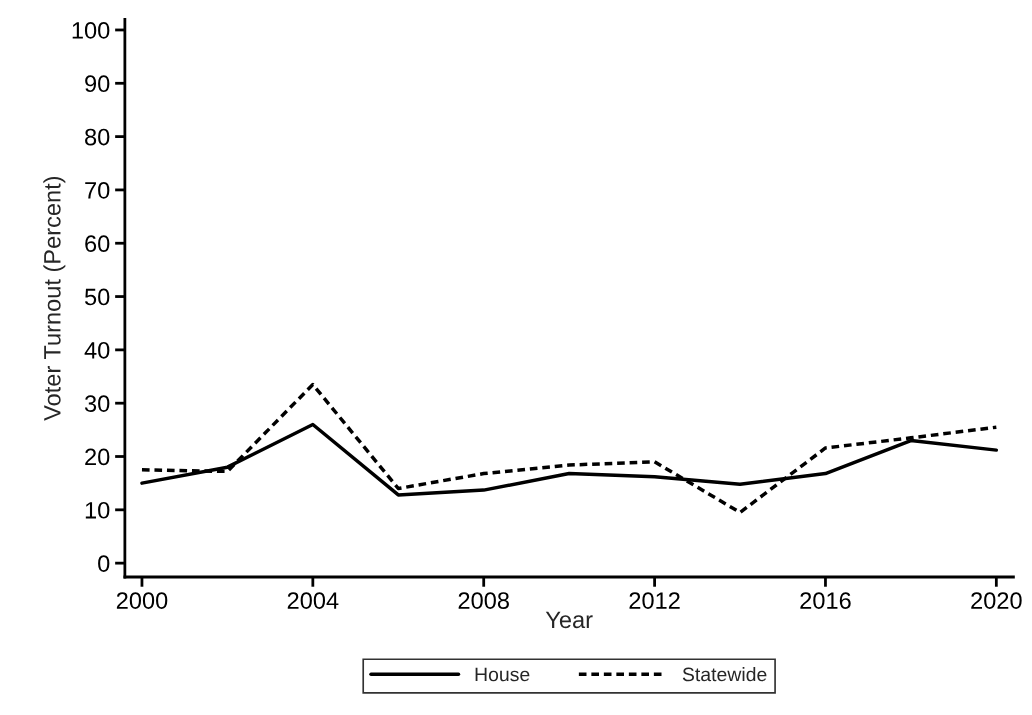 The width and height of the screenshot is (1032, 715). Describe the element at coordinates (996, 600) in the screenshot. I see `x-tick-label: 2020` at that location.